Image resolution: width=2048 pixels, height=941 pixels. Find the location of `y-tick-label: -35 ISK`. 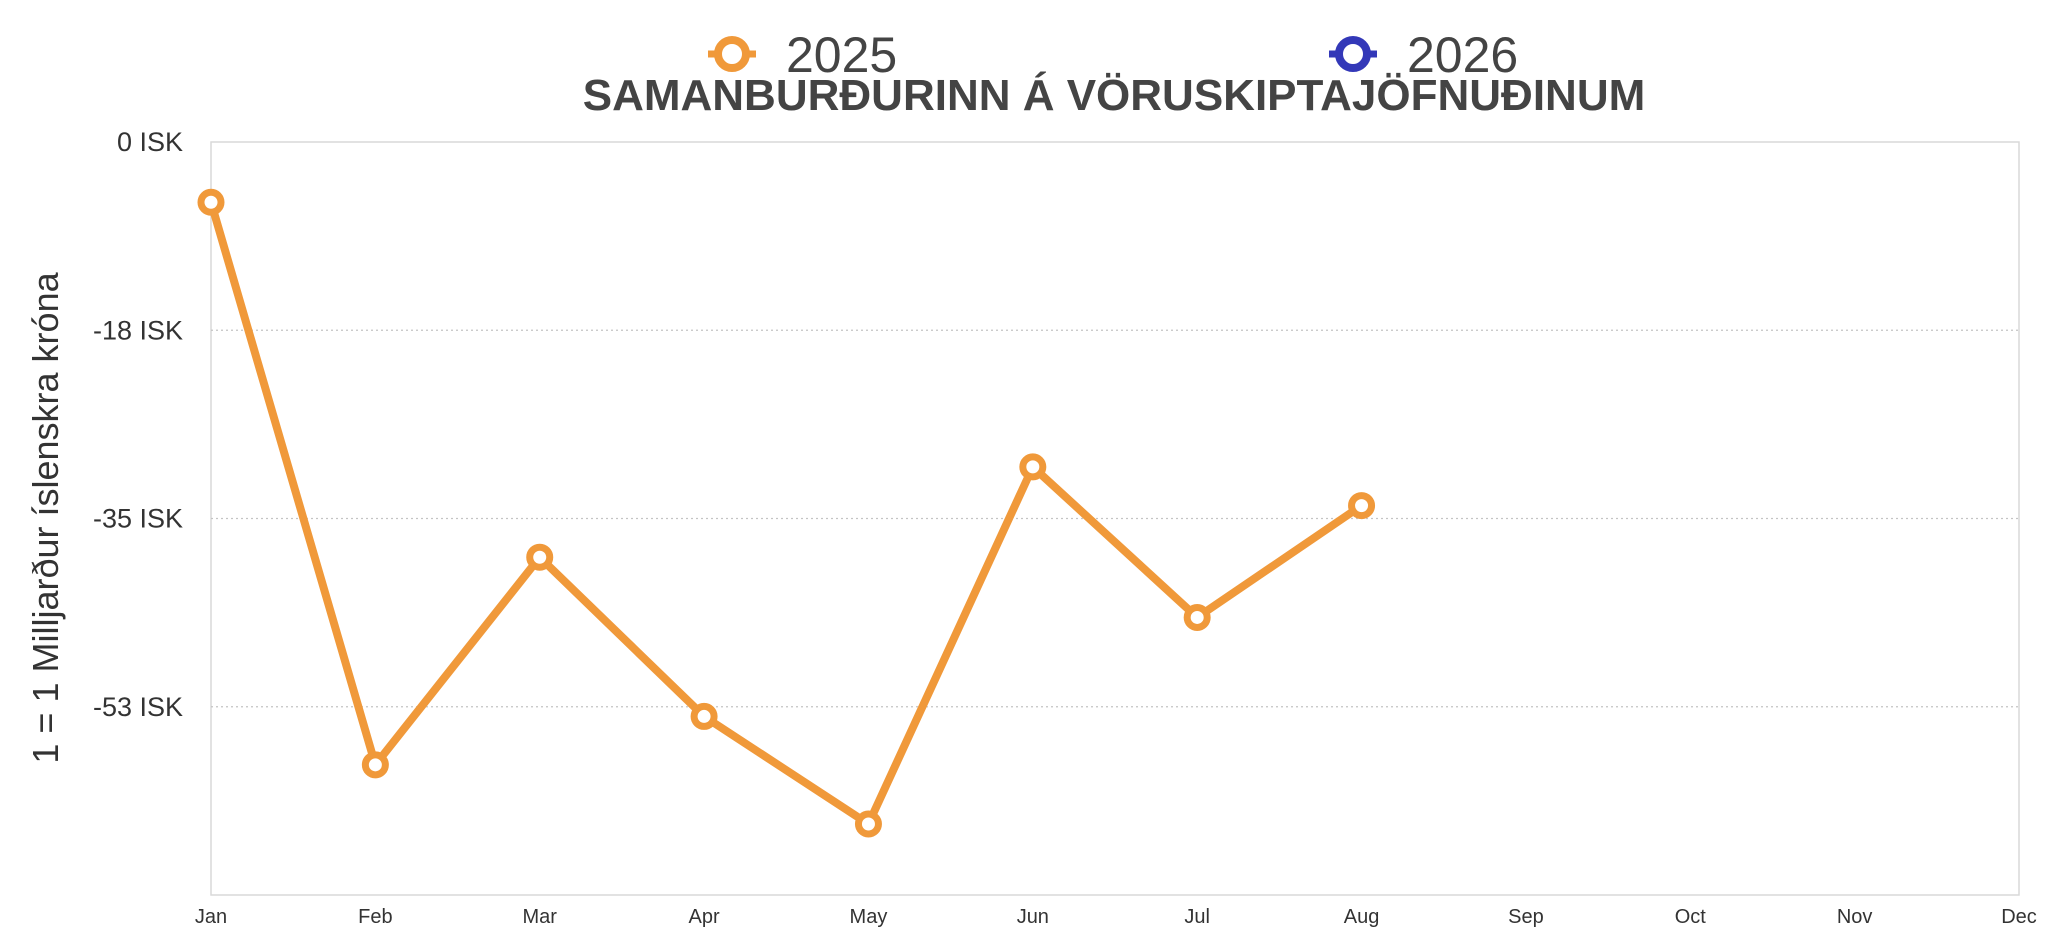

y-tick-label: -35 ISK is located at coordinates (138, 519).